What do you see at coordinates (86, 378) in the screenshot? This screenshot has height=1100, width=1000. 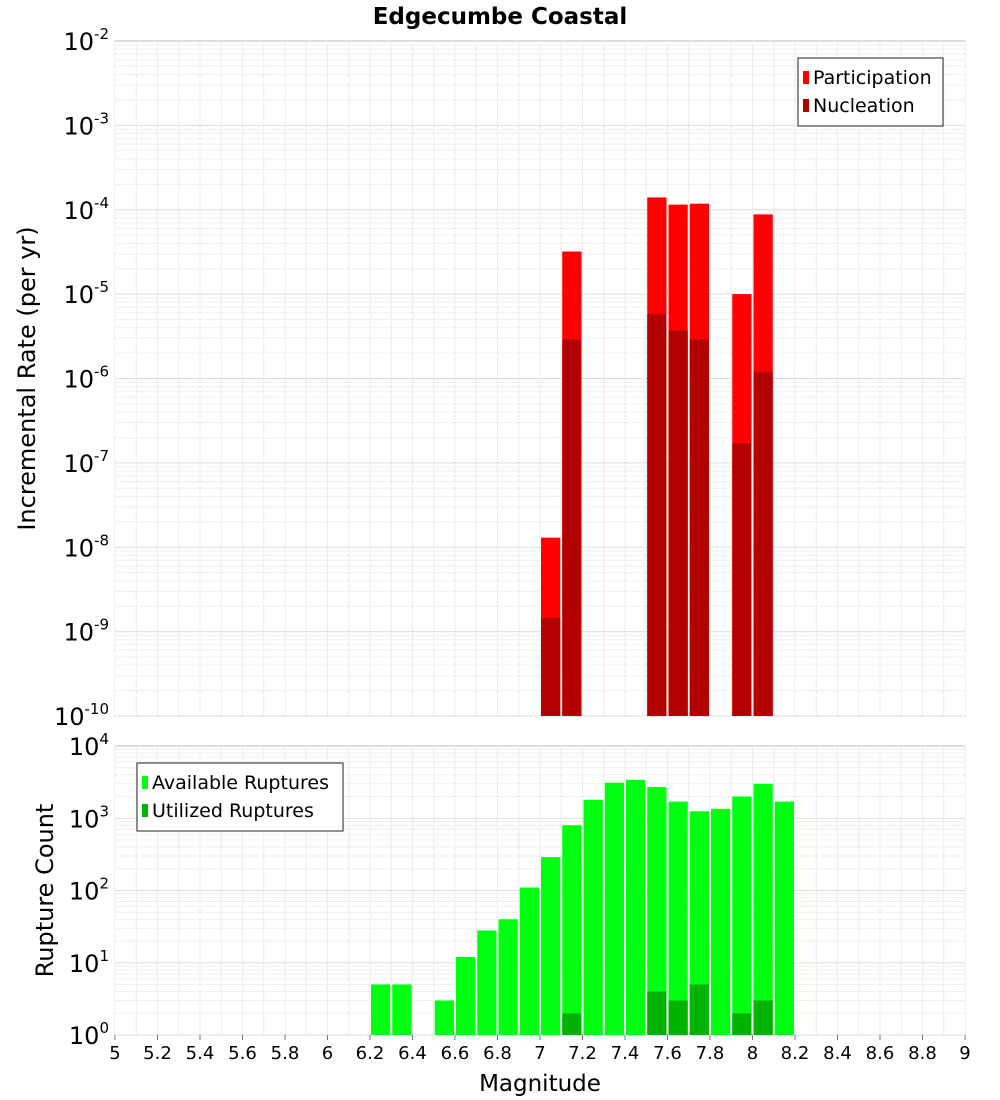 I see `y-tick-label: 10⁻⁶` at bounding box center [86, 378].